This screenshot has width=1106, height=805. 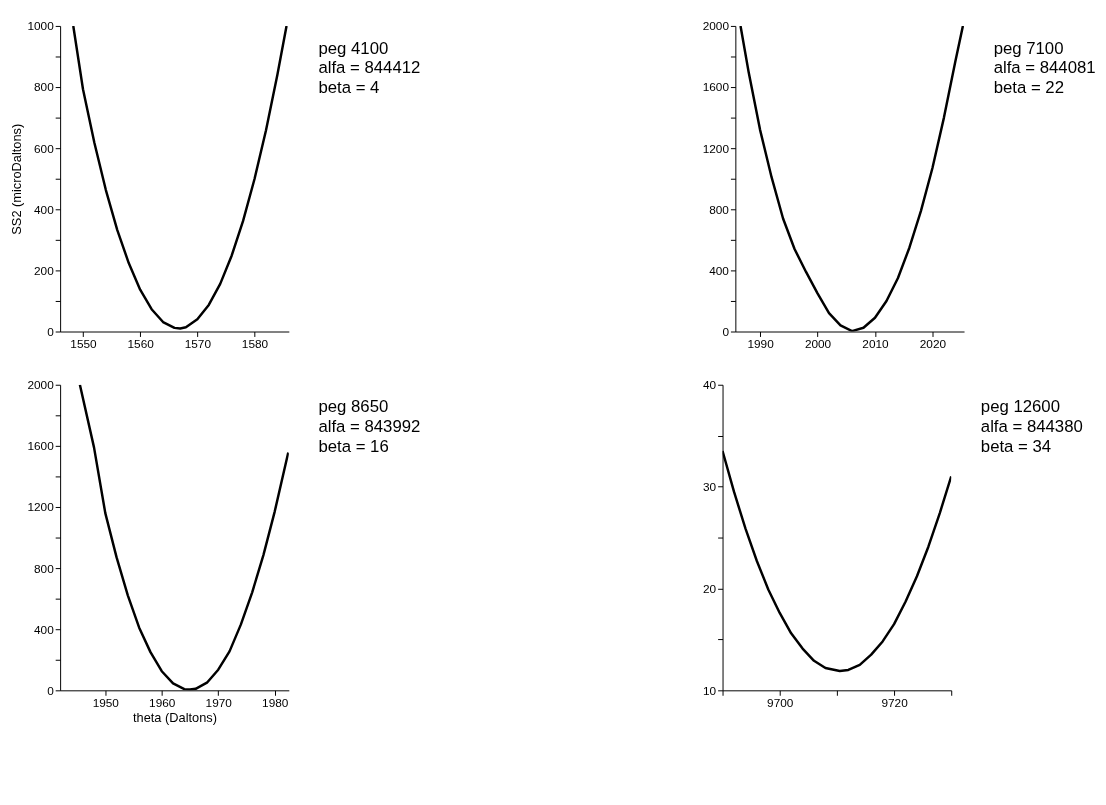 What do you see at coordinates (761, 343) in the screenshot?
I see `x-tick-label: 1990` at bounding box center [761, 343].